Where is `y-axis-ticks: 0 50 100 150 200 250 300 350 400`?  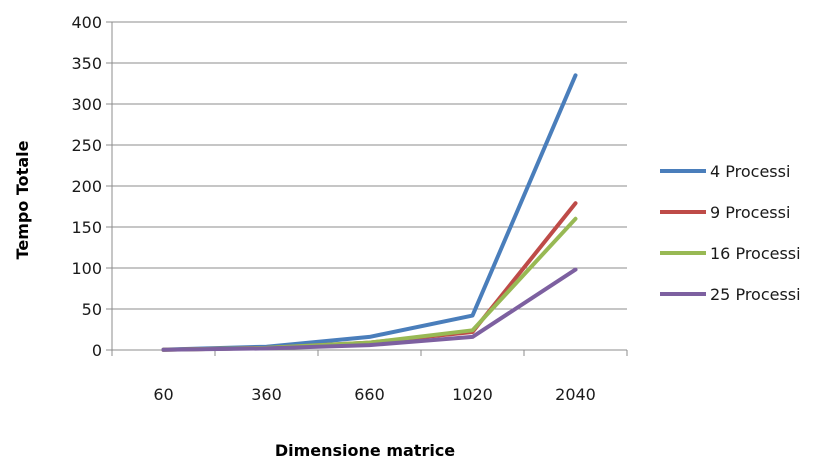 y-axis-ticks: 0 50 100 150 200 250 300 350 400 is located at coordinates (91, 186).